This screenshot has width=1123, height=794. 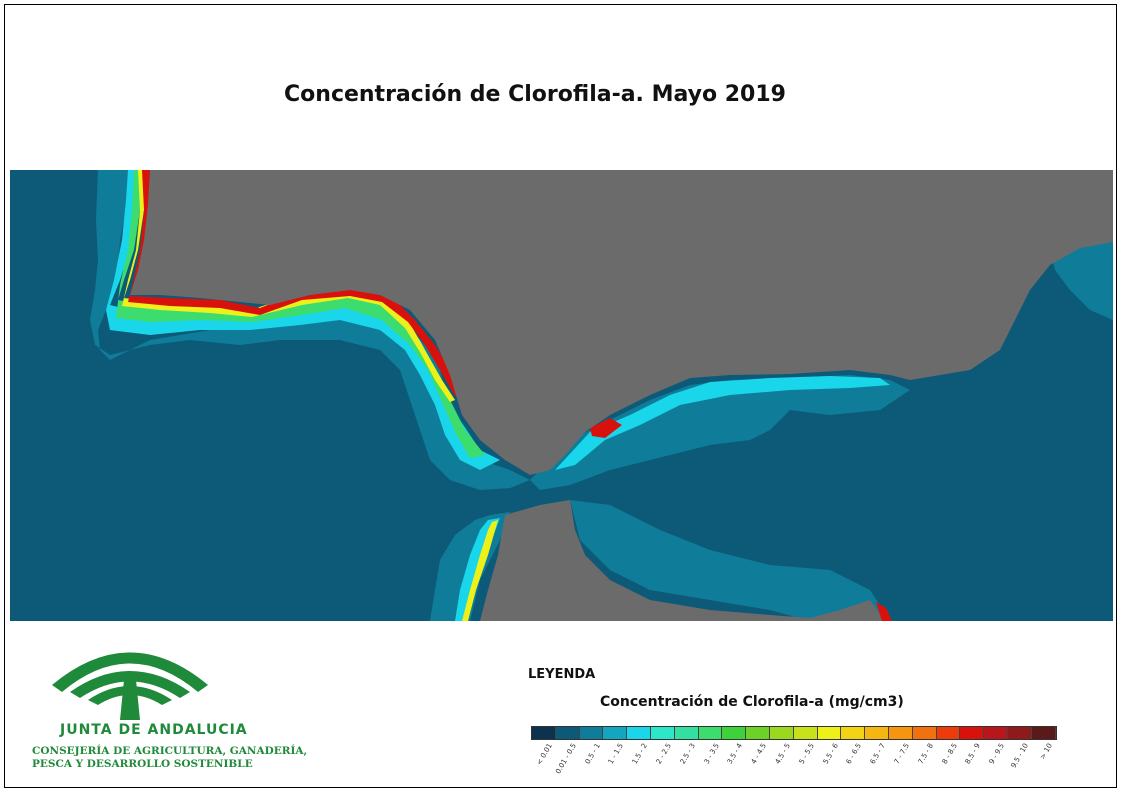 I want to click on legend-label: 4 - 4.5, so click(x=759, y=754).